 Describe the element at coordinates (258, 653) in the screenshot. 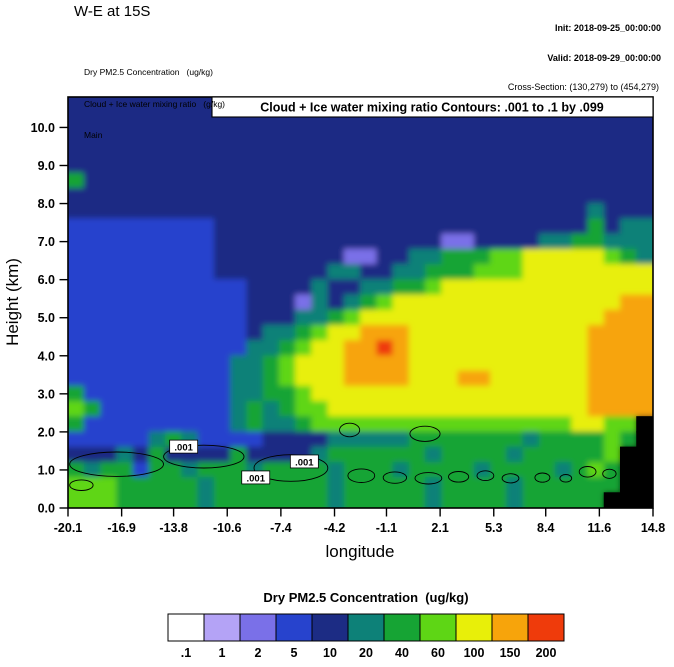

I see `colorbar-label: 2` at that location.